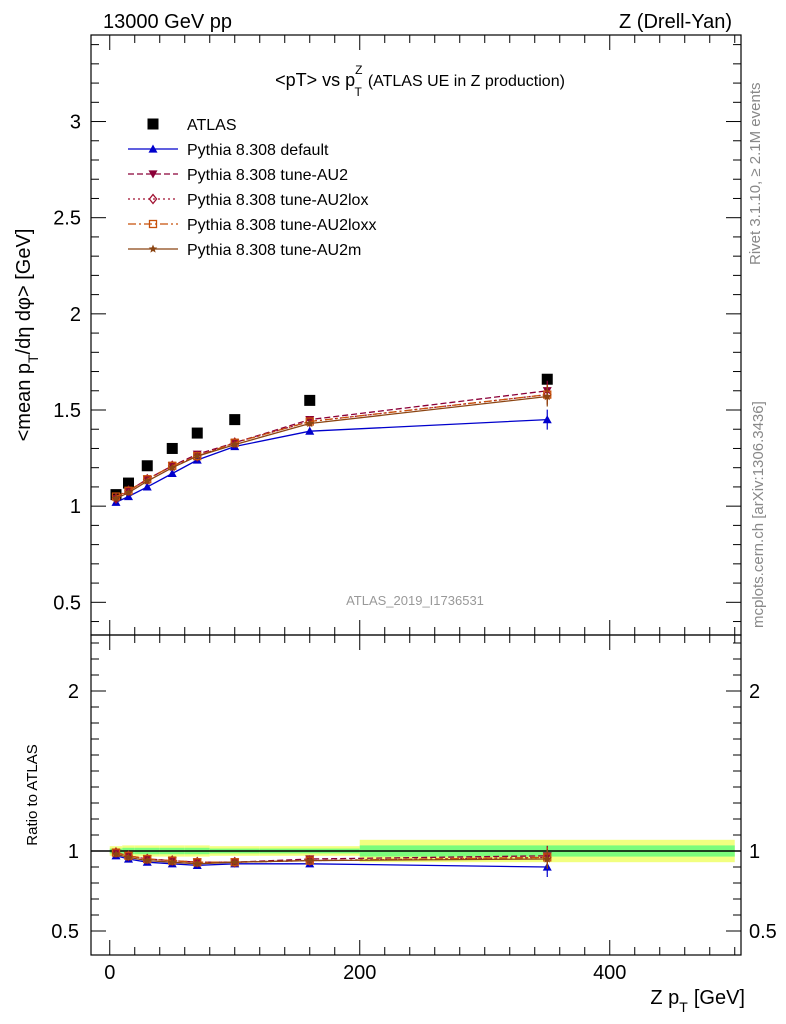 The width and height of the screenshot is (786, 1024). I want to click on legend-item: Pythia 8.308 default, so click(228, 150).